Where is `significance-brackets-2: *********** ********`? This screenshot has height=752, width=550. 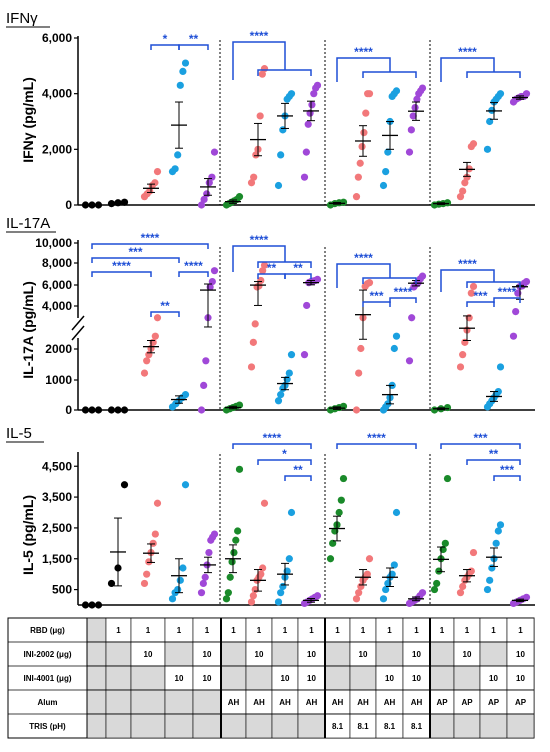 significance-brackets-2: *********** ******** is located at coordinates (376, 456).